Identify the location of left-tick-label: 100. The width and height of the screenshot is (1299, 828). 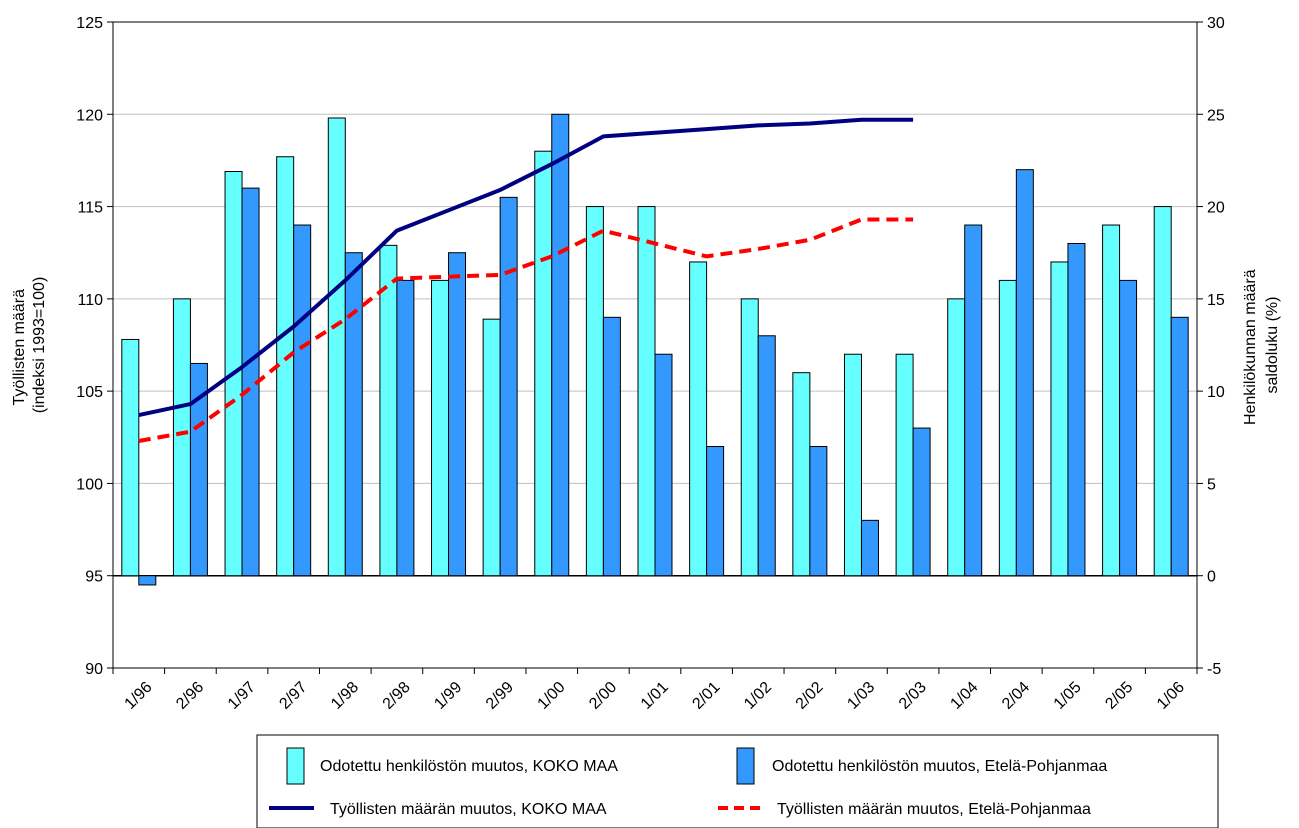
(89, 484).